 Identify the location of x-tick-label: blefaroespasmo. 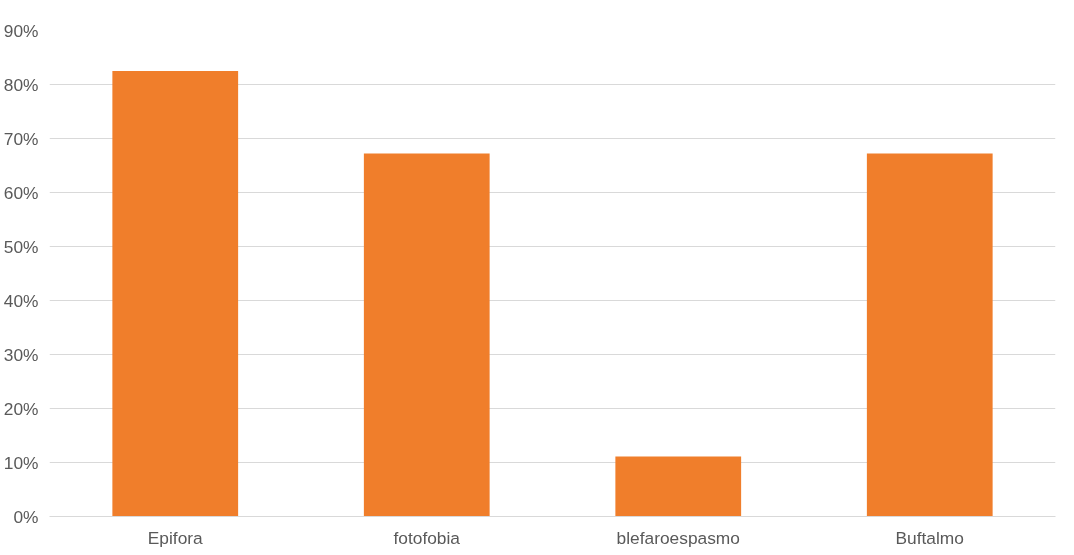
(678, 537).